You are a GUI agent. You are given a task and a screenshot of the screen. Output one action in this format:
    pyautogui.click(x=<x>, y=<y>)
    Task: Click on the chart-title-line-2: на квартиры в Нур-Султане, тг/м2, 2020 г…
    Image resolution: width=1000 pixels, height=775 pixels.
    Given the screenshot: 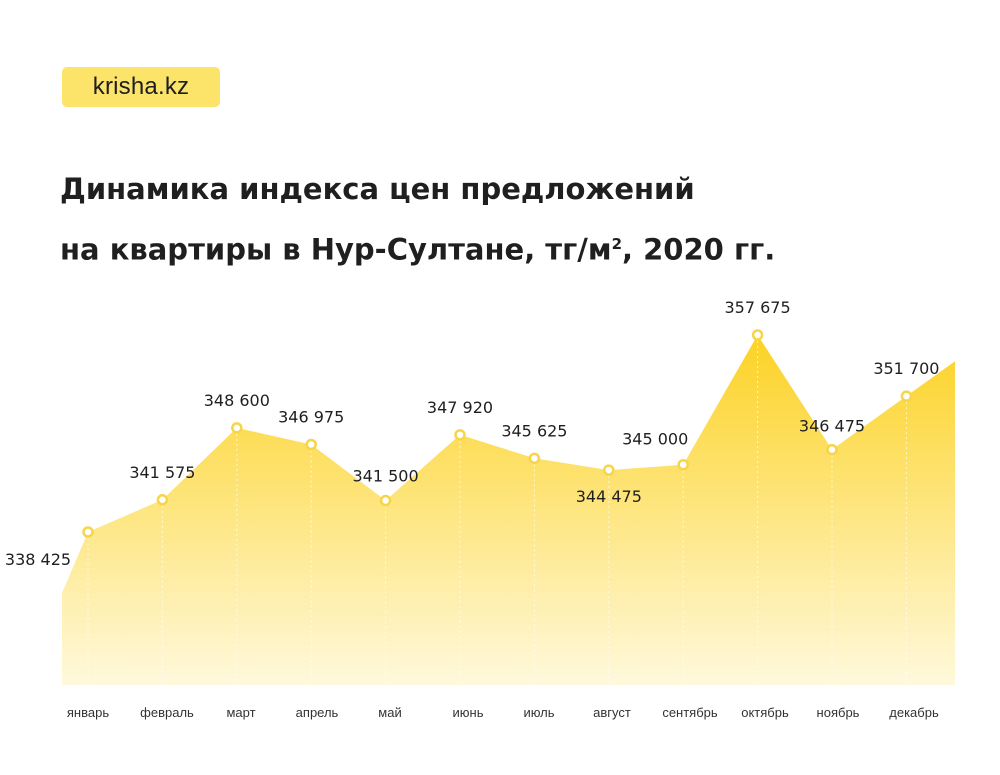 What is the action you would take?
    pyautogui.click(x=417, y=247)
    